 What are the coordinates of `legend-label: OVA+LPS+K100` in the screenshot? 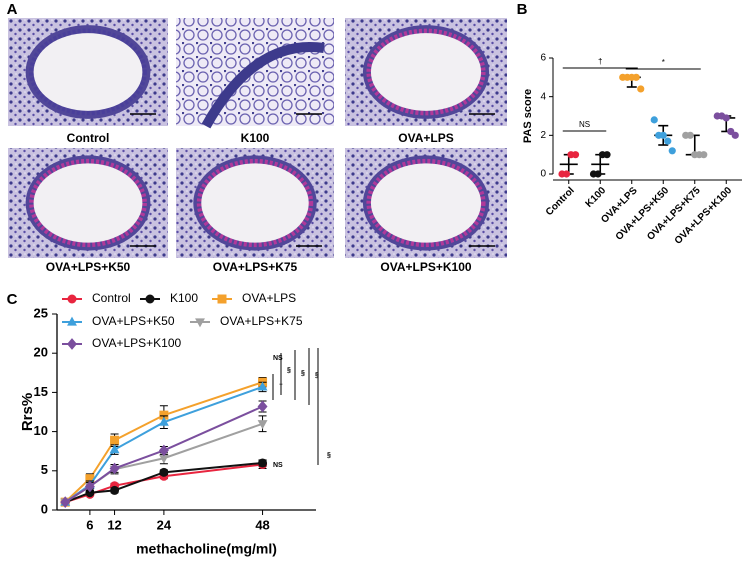 It's located at (137, 343).